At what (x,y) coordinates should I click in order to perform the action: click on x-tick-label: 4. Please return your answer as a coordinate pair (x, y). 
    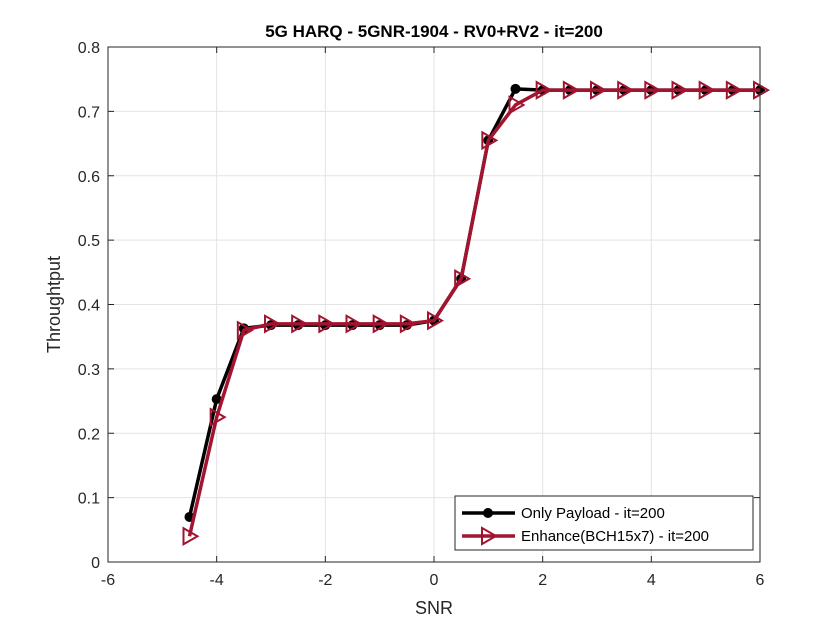
    Looking at the image, I should click on (651, 580).